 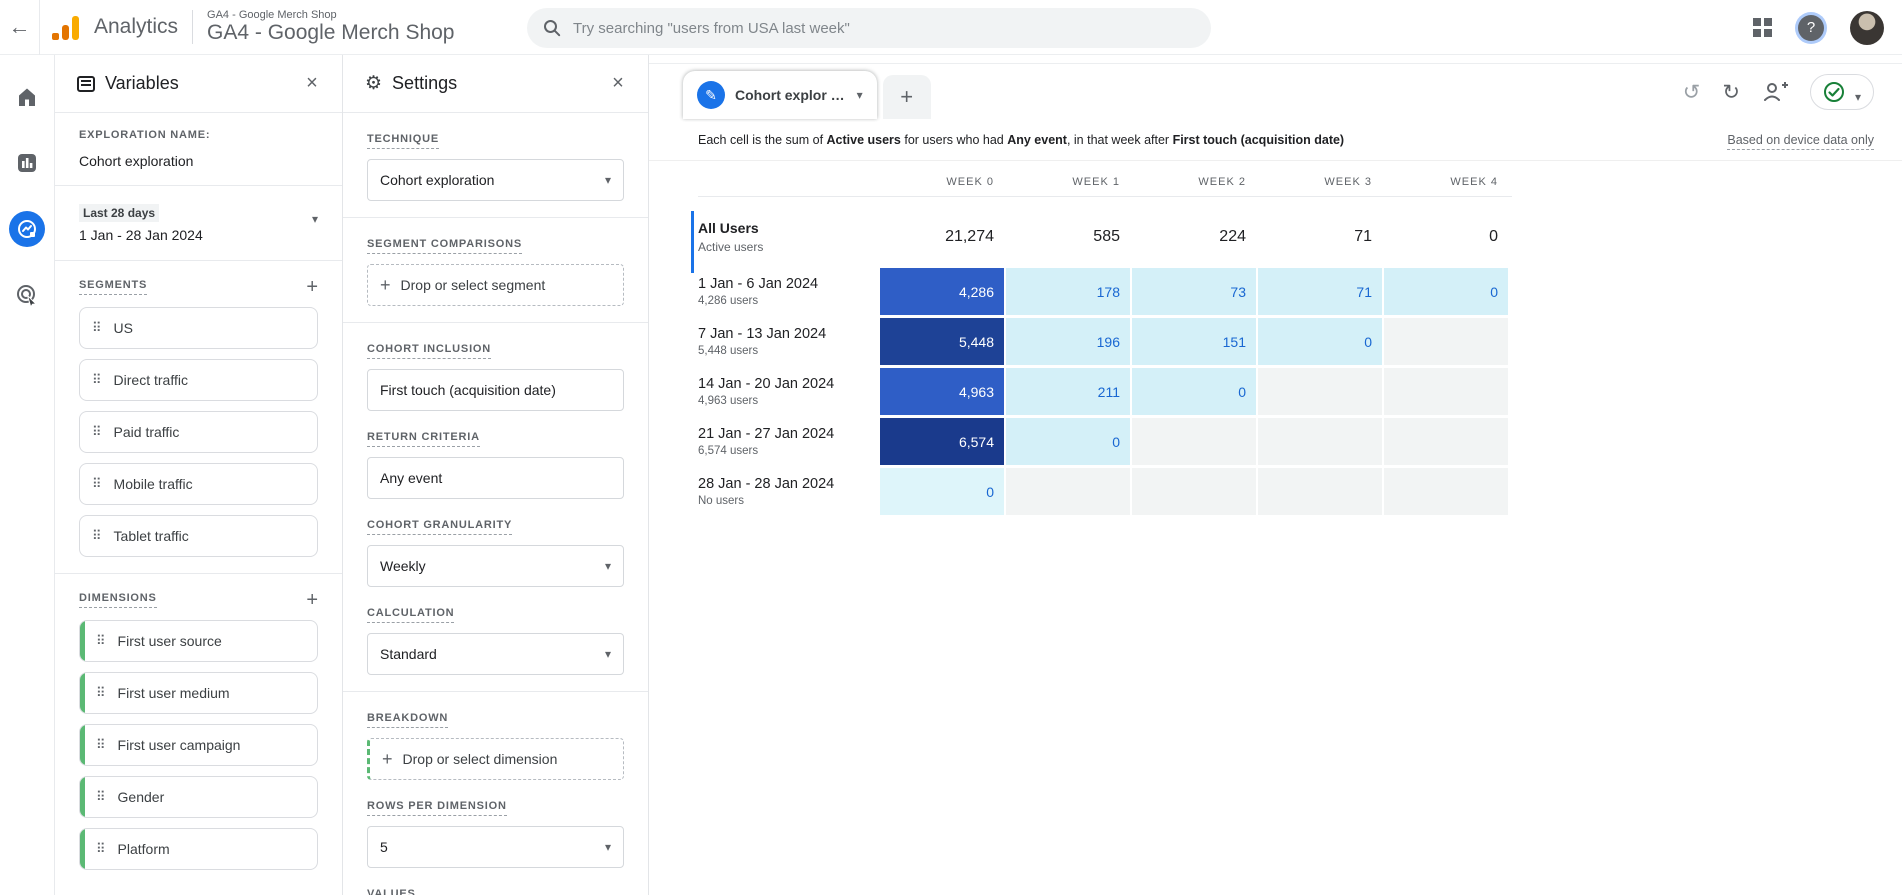 What do you see at coordinates (1833, 92) in the screenshot?
I see `check-circle-icon` at bounding box center [1833, 92].